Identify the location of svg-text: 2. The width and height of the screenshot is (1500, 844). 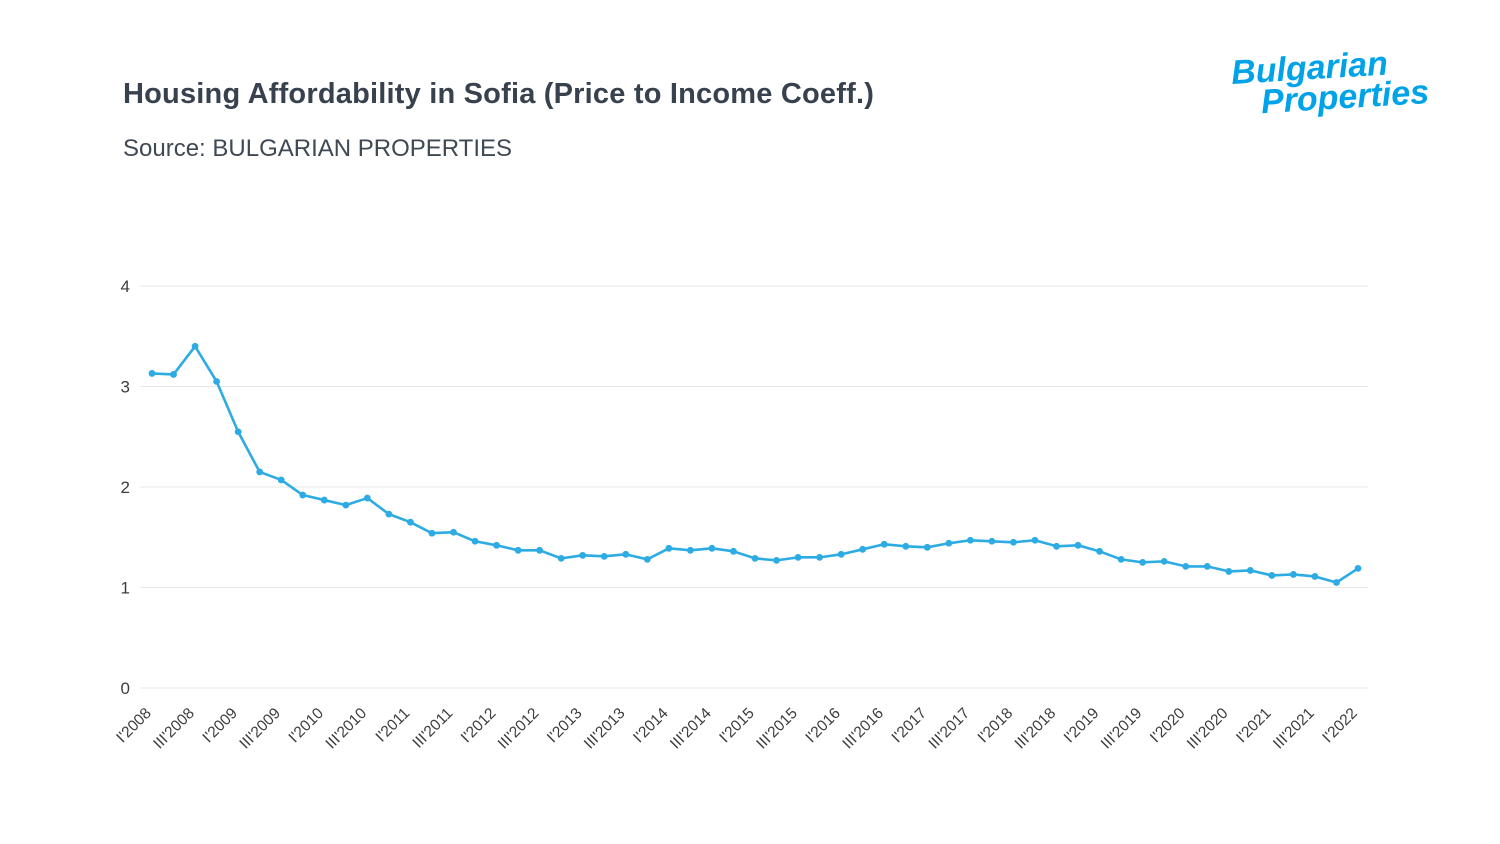
(125, 487).